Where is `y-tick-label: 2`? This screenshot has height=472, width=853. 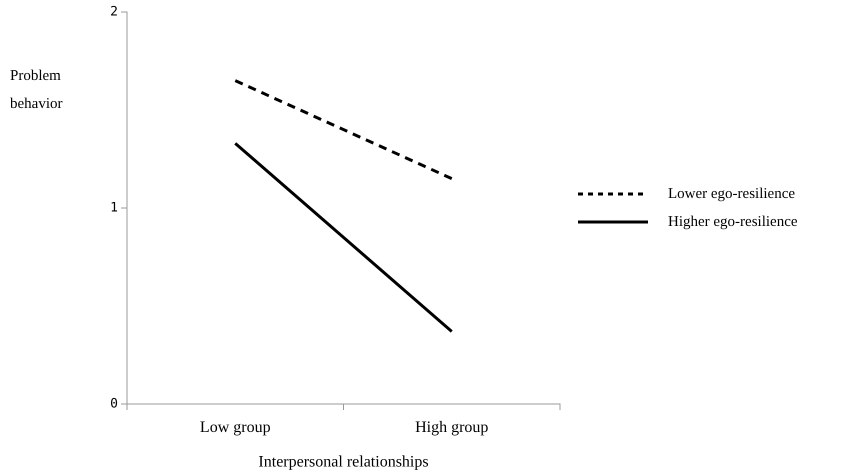 y-tick-label: 2 is located at coordinates (114, 12).